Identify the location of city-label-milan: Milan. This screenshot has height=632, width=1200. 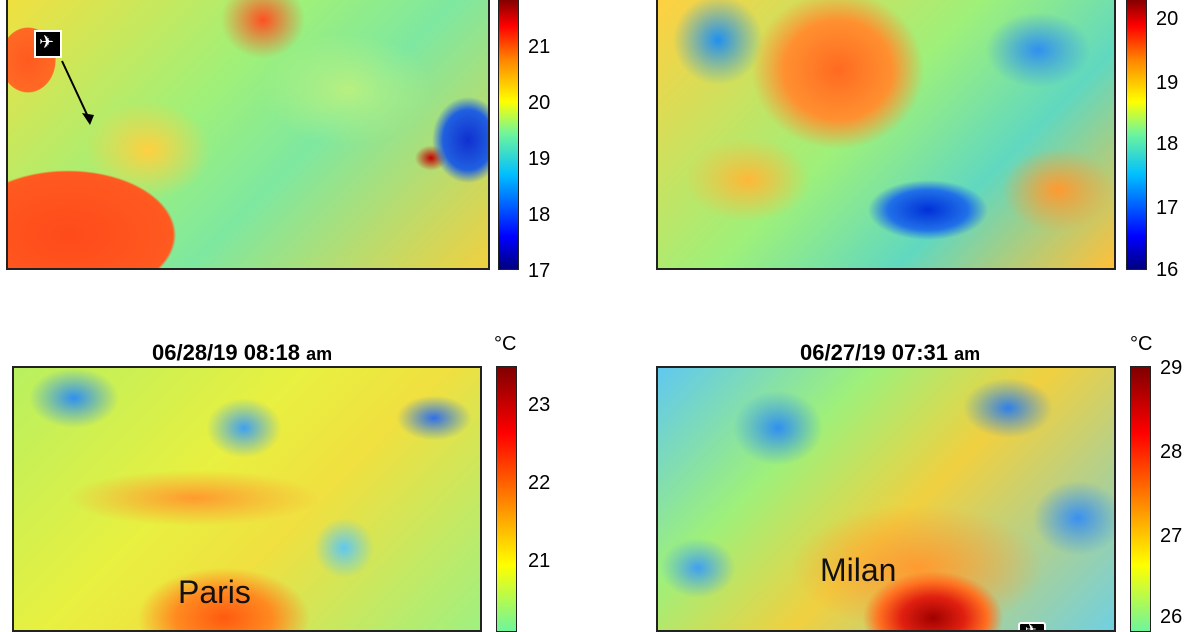
(858, 570).